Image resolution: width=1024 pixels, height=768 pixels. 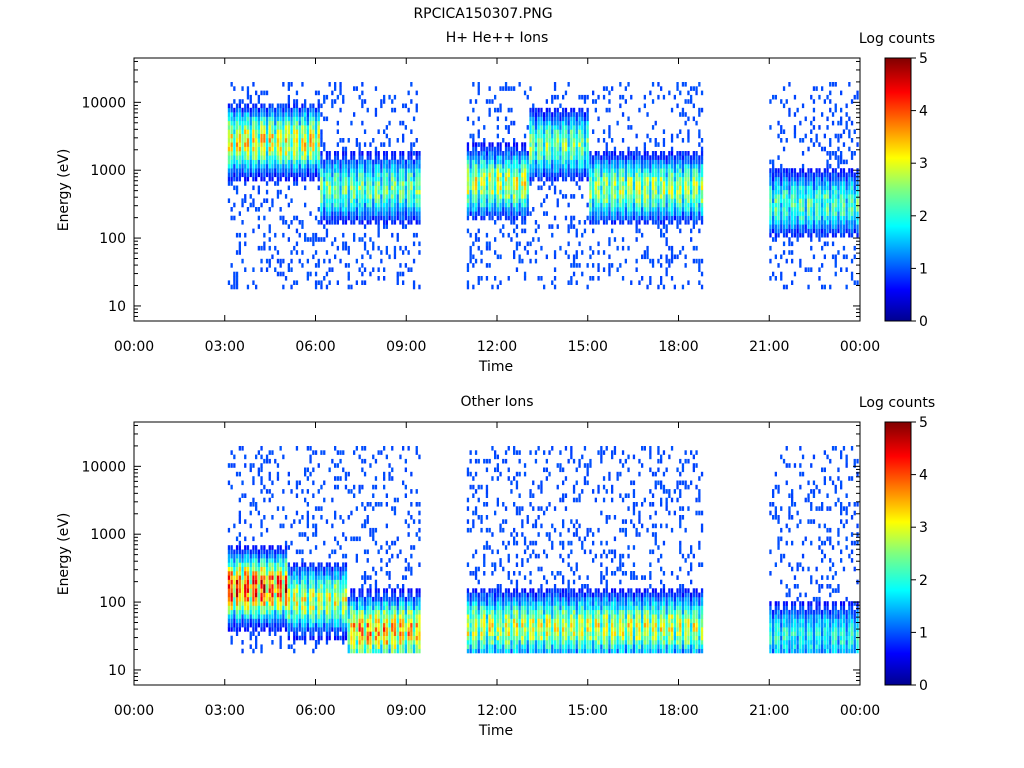 I want to click on x-tick-label: 21:00, so click(x=769, y=347).